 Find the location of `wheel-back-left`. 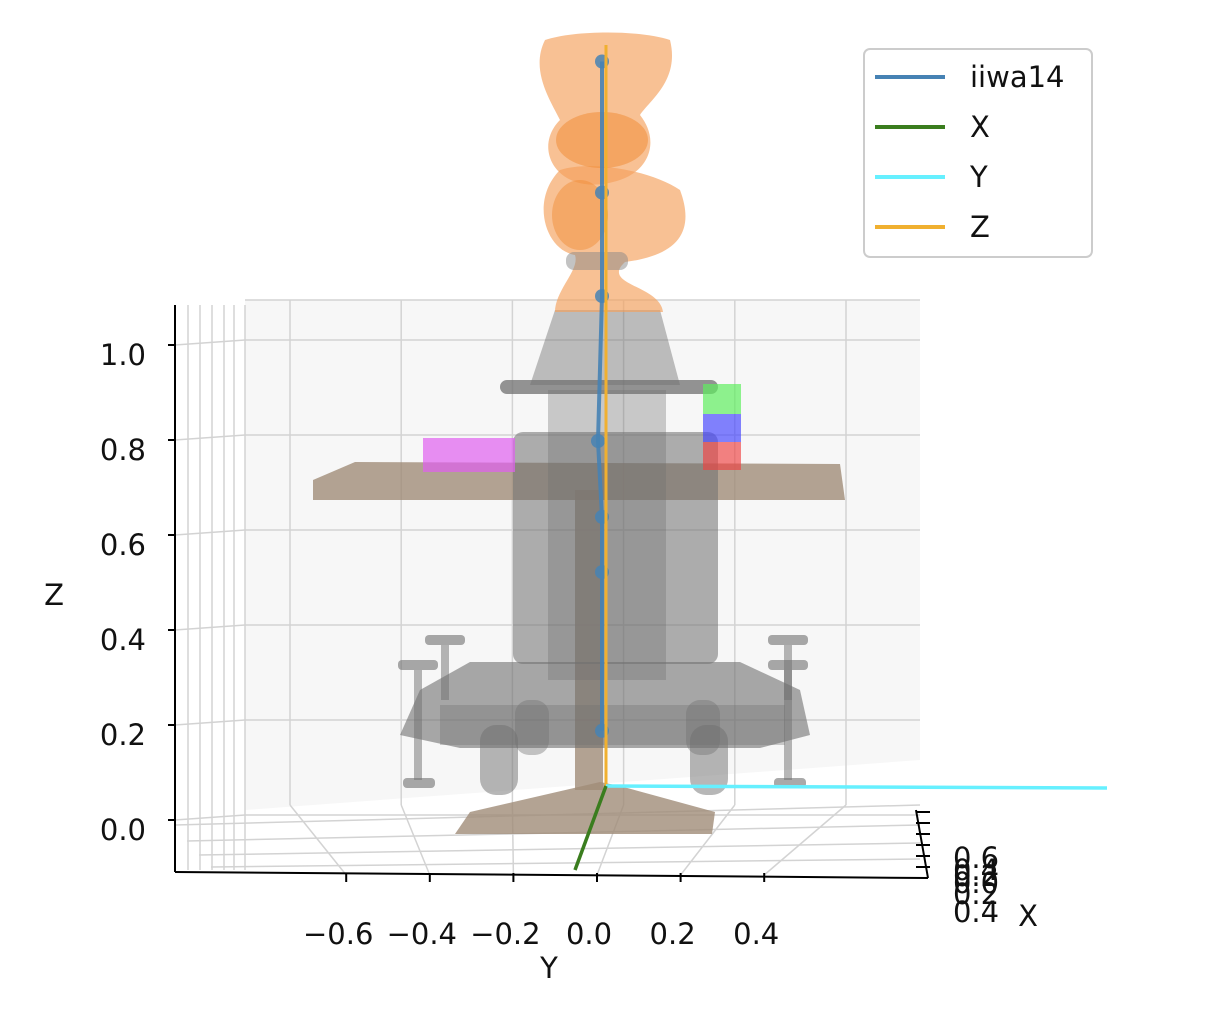

wheel-back-left is located at coordinates (532, 727).